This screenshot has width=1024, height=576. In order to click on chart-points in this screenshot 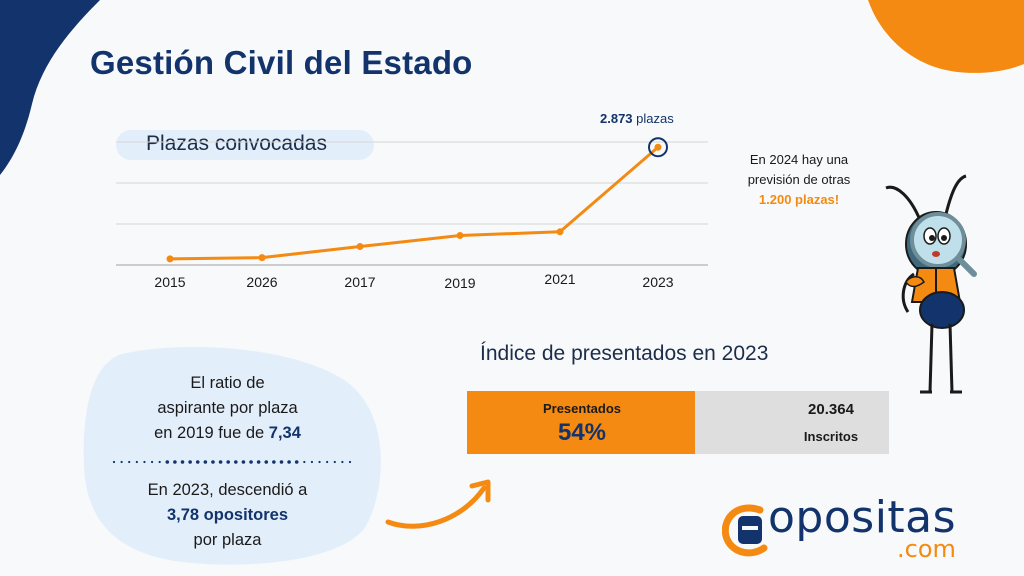, I will do `click(414, 203)`.